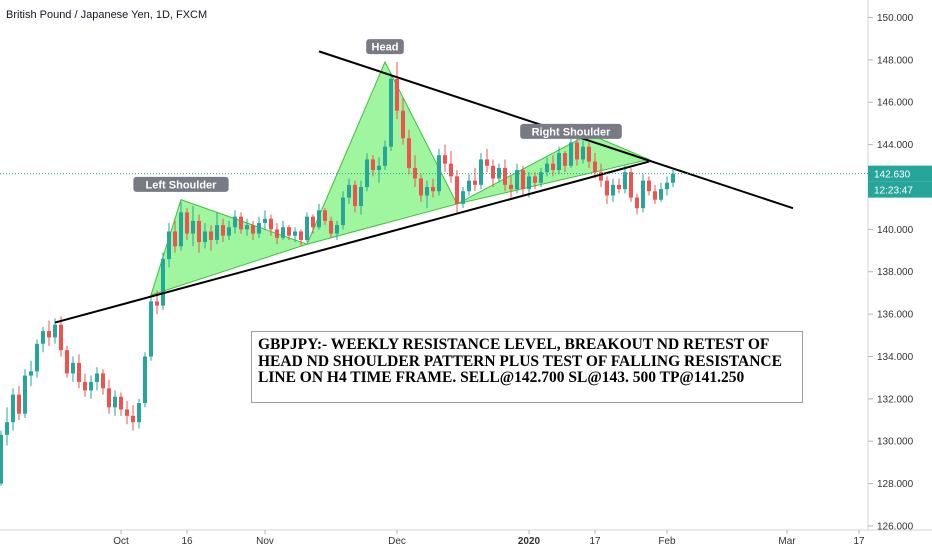  I want to click on price-tick-label: 128.000, so click(895, 484).